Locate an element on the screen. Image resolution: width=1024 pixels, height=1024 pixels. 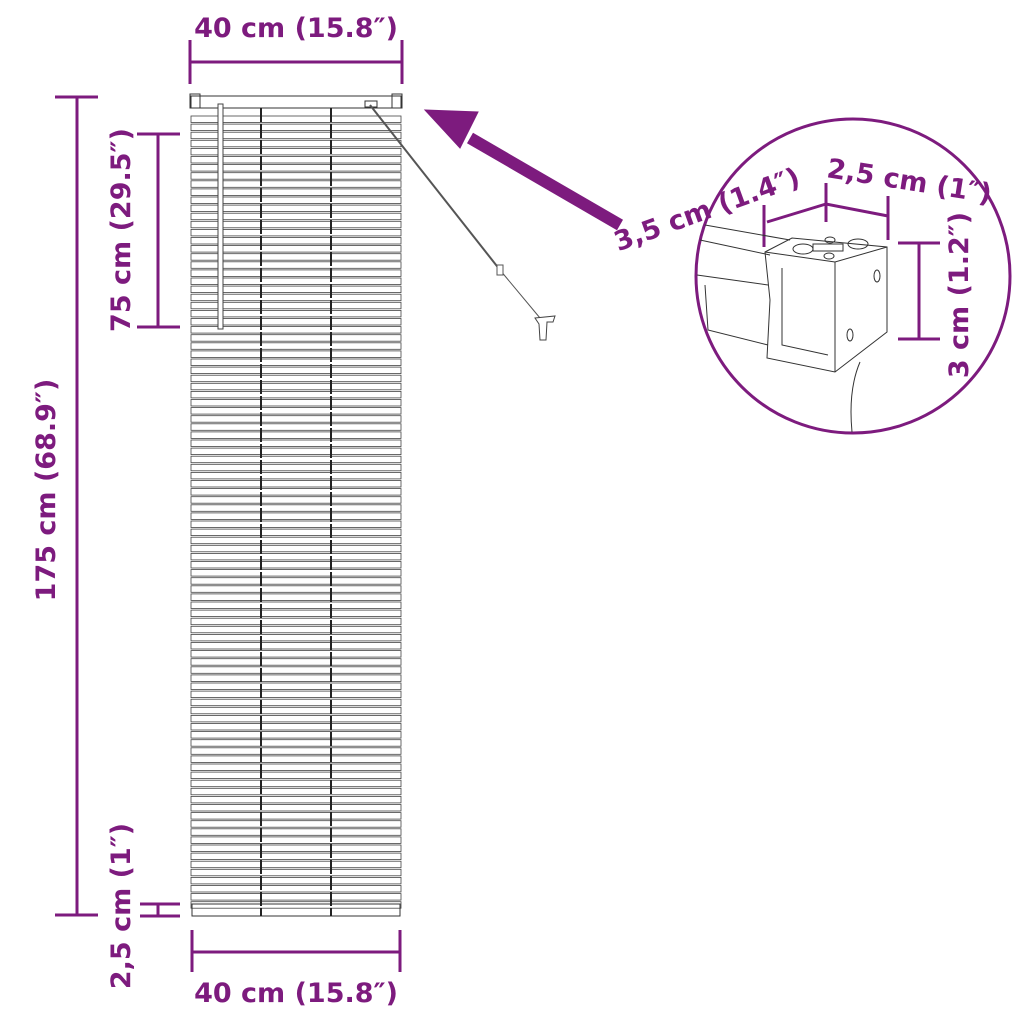
cord-stop is located at coordinates (500, 270).